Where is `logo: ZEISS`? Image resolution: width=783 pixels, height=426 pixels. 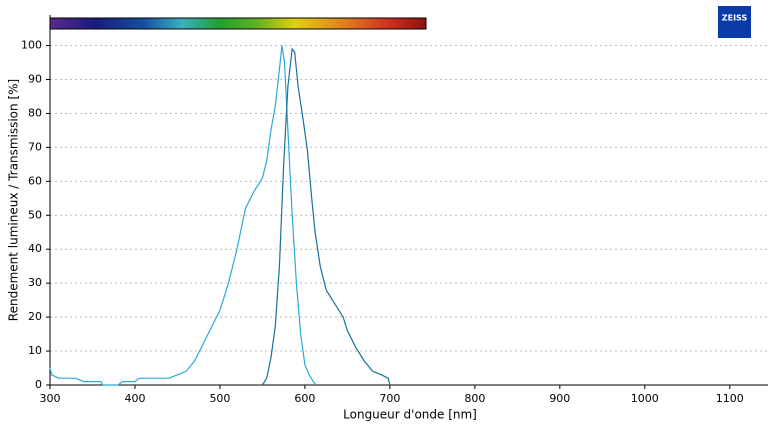
logo: ZEISS is located at coordinates (734, 22).